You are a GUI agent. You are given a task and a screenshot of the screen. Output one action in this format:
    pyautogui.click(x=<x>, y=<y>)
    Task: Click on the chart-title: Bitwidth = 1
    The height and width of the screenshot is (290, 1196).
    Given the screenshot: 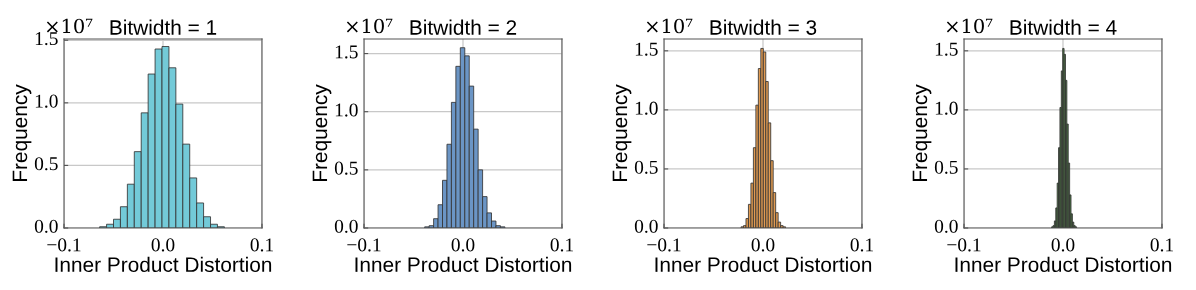 What is the action you would take?
    pyautogui.click(x=163, y=27)
    